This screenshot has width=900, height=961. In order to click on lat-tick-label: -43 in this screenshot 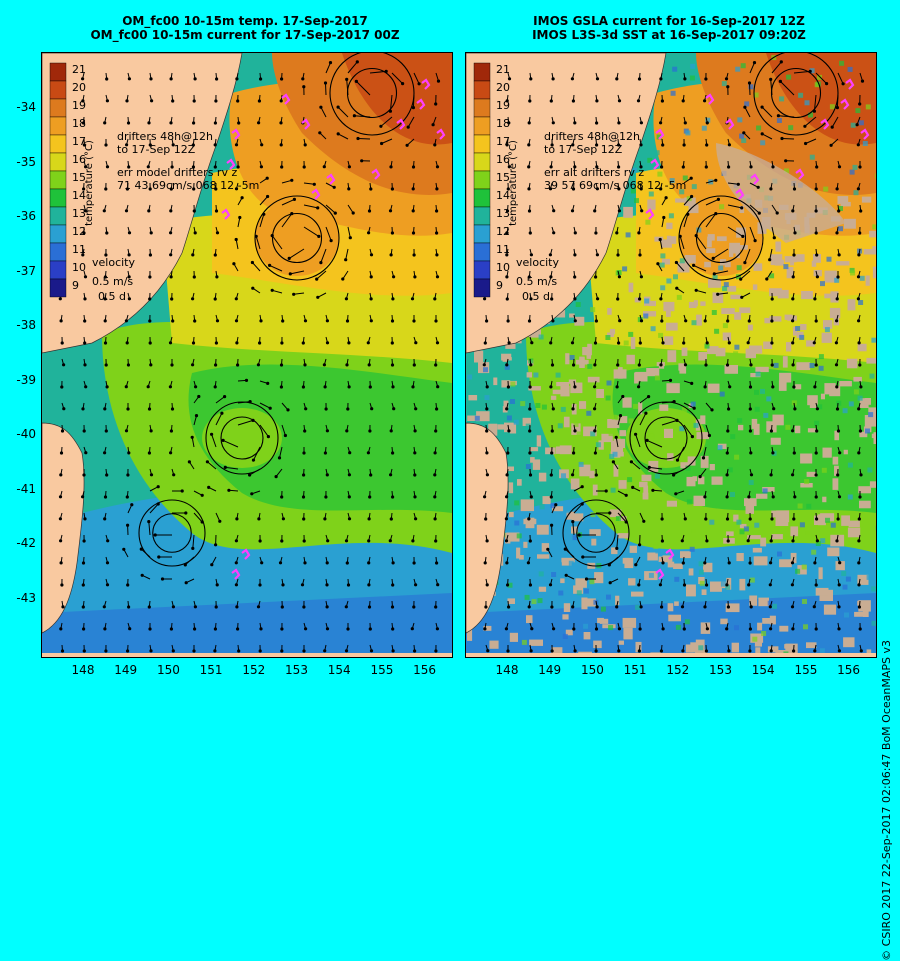, I will do `click(18, 598)`.